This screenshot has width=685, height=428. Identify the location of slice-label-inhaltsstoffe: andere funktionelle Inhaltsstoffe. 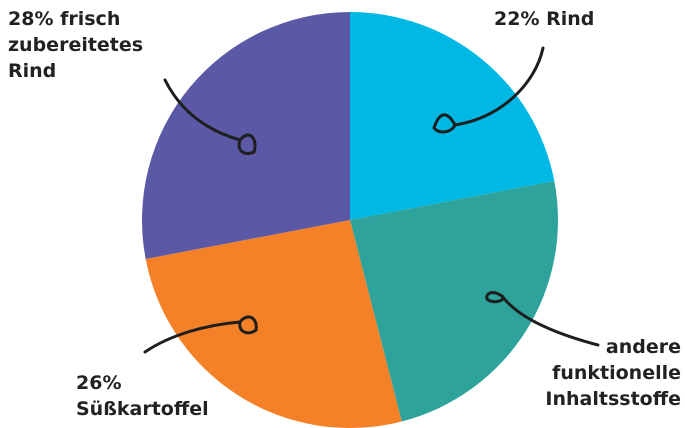
(613, 373).